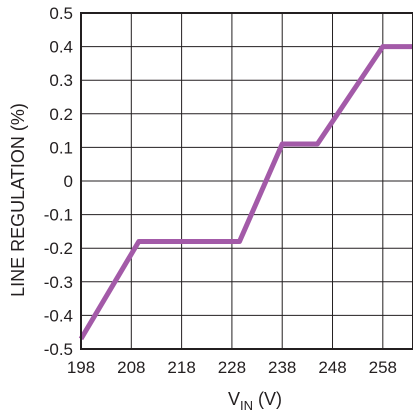 The image size is (413, 415). I want to click on y-tick-label: -0.3, so click(58, 282).